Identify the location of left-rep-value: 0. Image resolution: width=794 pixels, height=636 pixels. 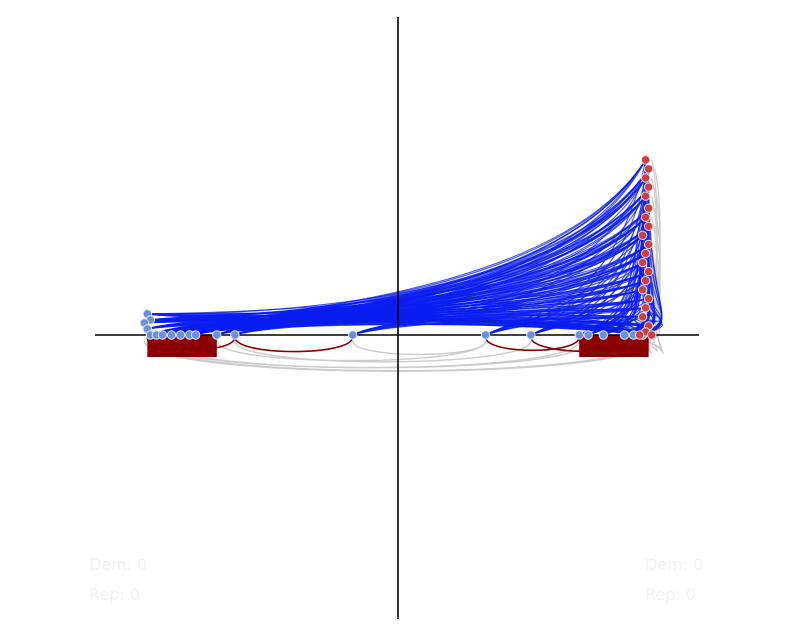
(134, 594).